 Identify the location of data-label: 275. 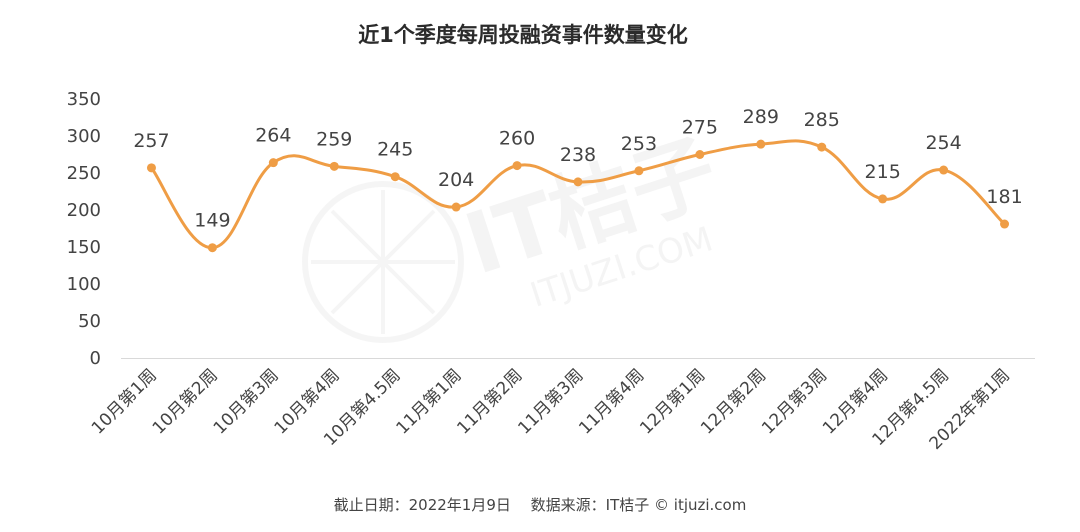
(700, 128).